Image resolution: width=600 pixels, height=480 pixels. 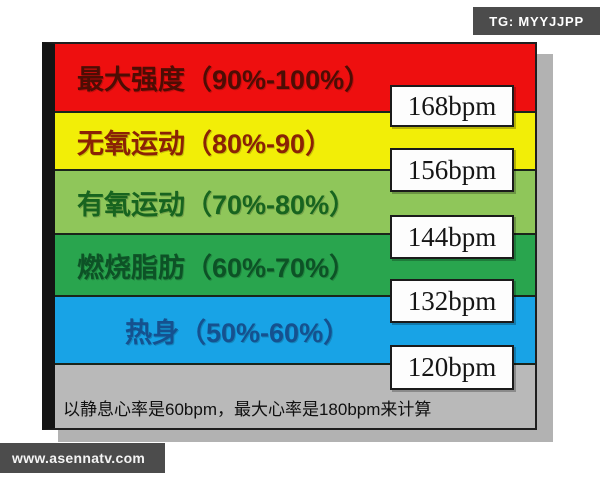 What do you see at coordinates (452, 367) in the screenshot?
I see `bpm-boundary-120: 120bpm` at bounding box center [452, 367].